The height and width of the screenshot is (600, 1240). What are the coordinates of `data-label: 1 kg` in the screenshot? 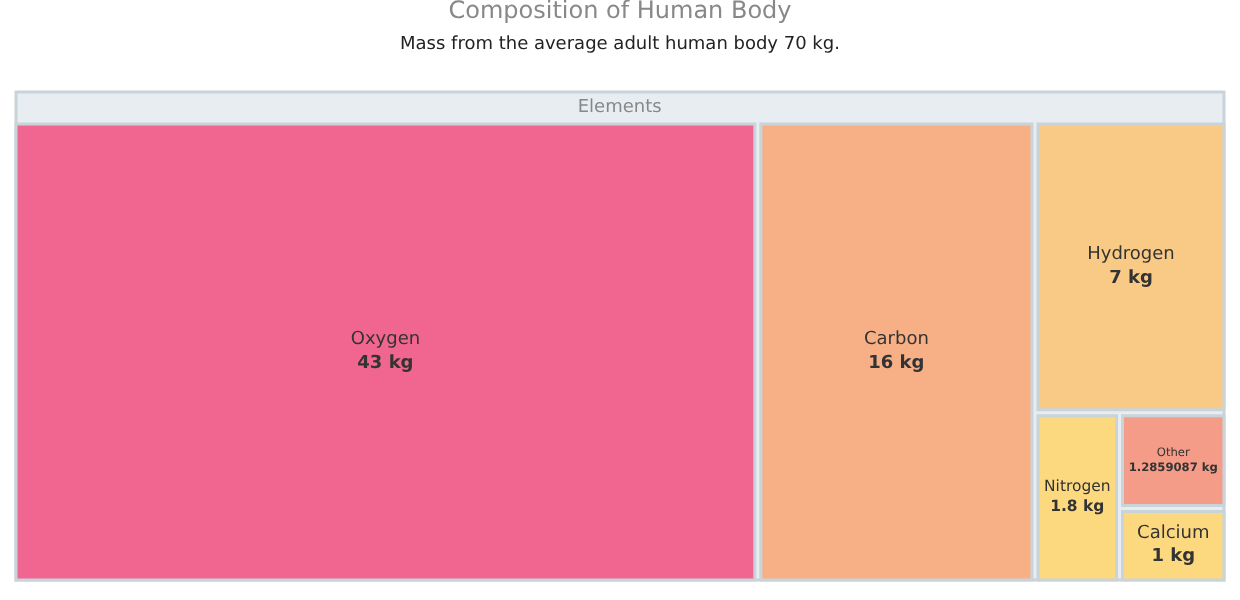 It's located at (1173, 557).